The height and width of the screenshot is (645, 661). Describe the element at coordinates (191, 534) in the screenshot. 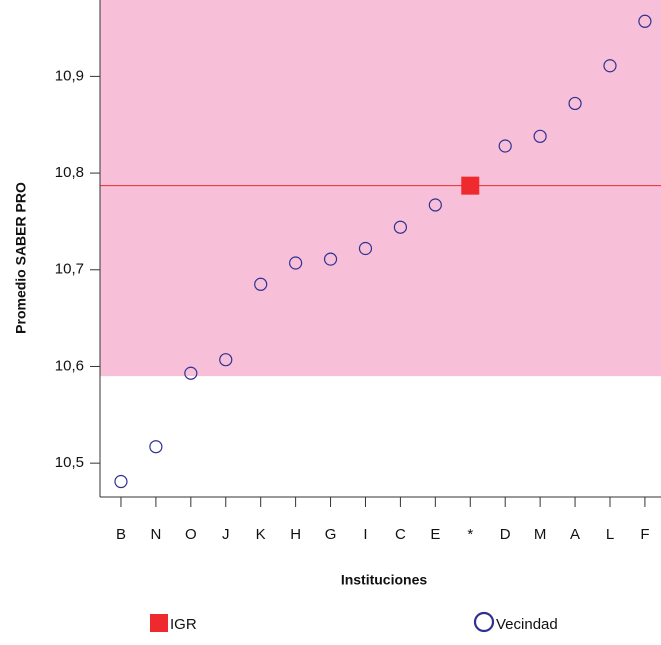

I see `x-tick-label: O` at that location.